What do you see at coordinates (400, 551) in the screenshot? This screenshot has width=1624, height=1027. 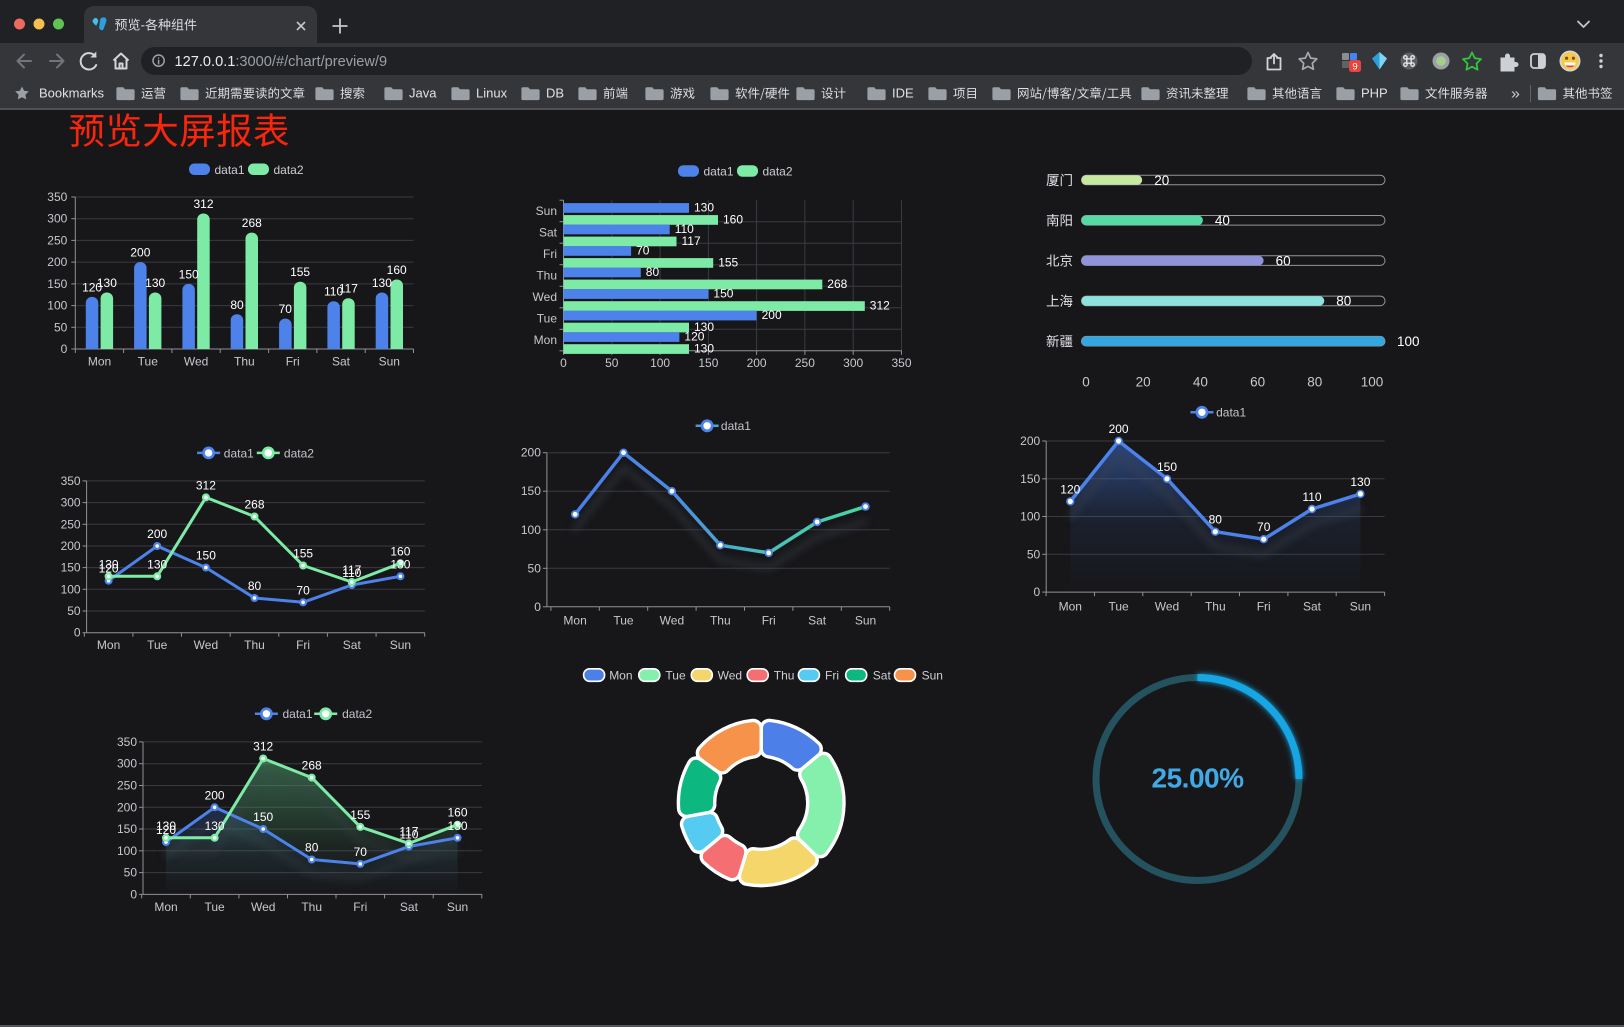 I see `svg-text: 160` at bounding box center [400, 551].